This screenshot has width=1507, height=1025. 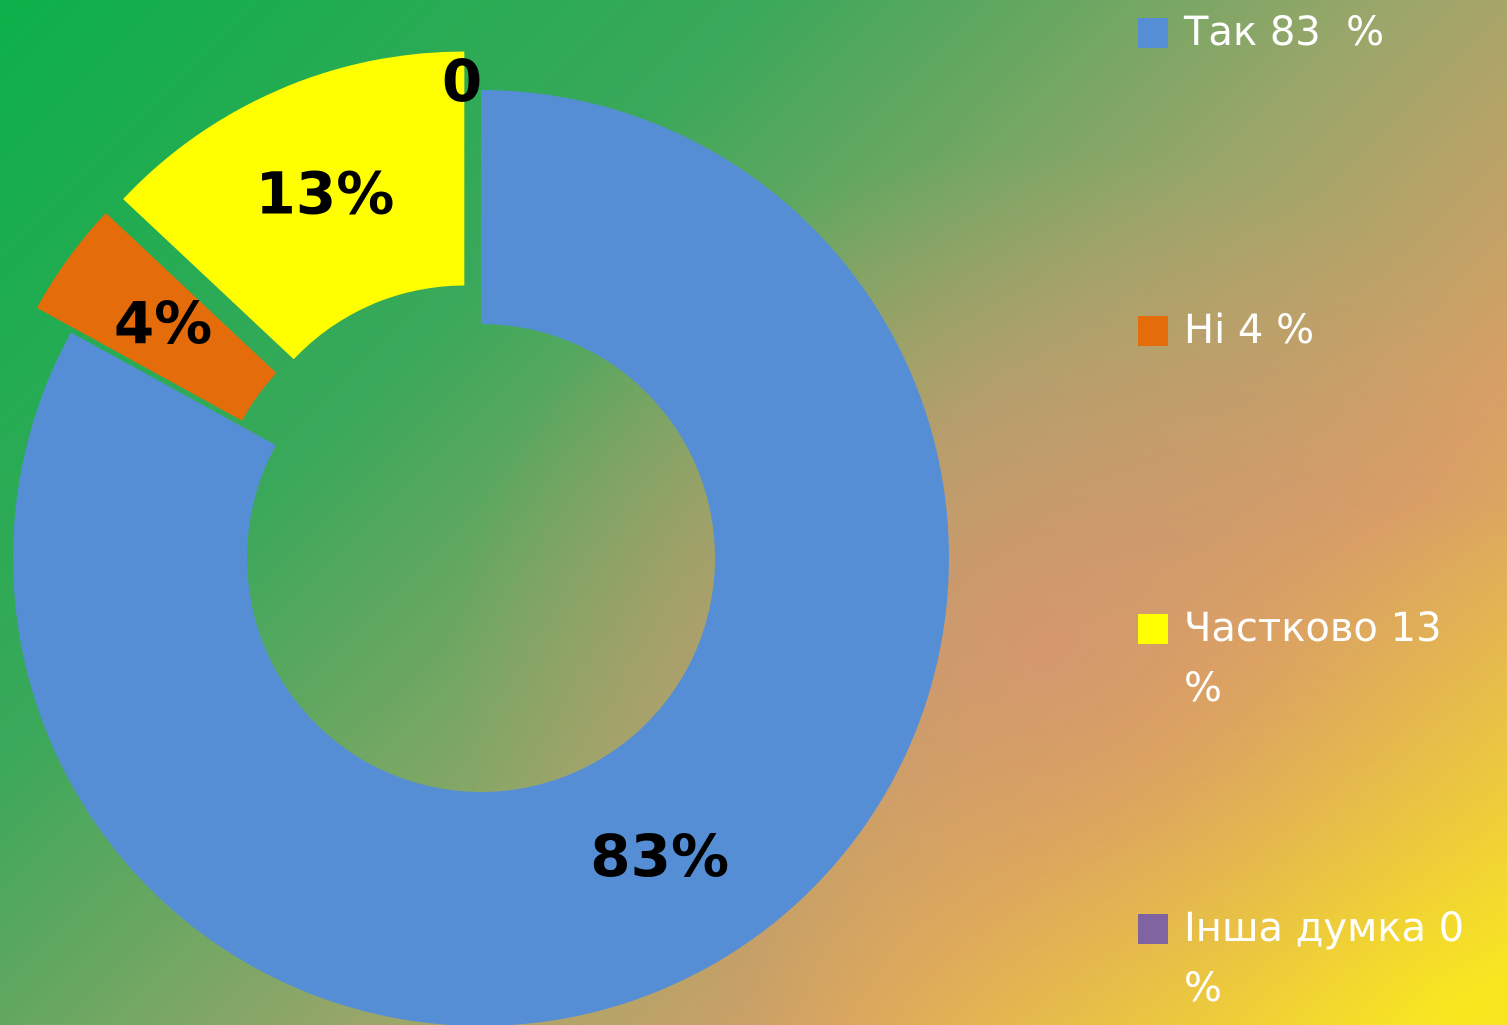 What do you see at coordinates (1284, 32) in the screenshot?
I see `legend-label: Так 83 %` at bounding box center [1284, 32].